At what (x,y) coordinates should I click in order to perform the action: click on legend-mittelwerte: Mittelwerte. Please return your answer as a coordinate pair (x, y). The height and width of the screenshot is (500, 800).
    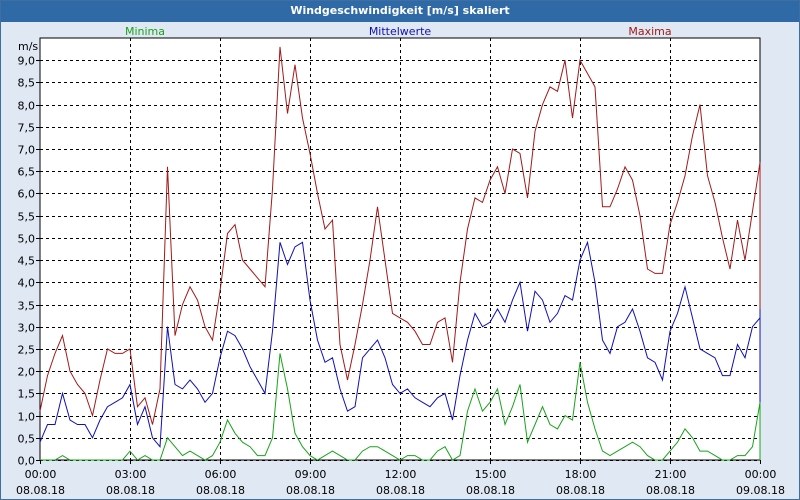
    Looking at the image, I should click on (400, 31).